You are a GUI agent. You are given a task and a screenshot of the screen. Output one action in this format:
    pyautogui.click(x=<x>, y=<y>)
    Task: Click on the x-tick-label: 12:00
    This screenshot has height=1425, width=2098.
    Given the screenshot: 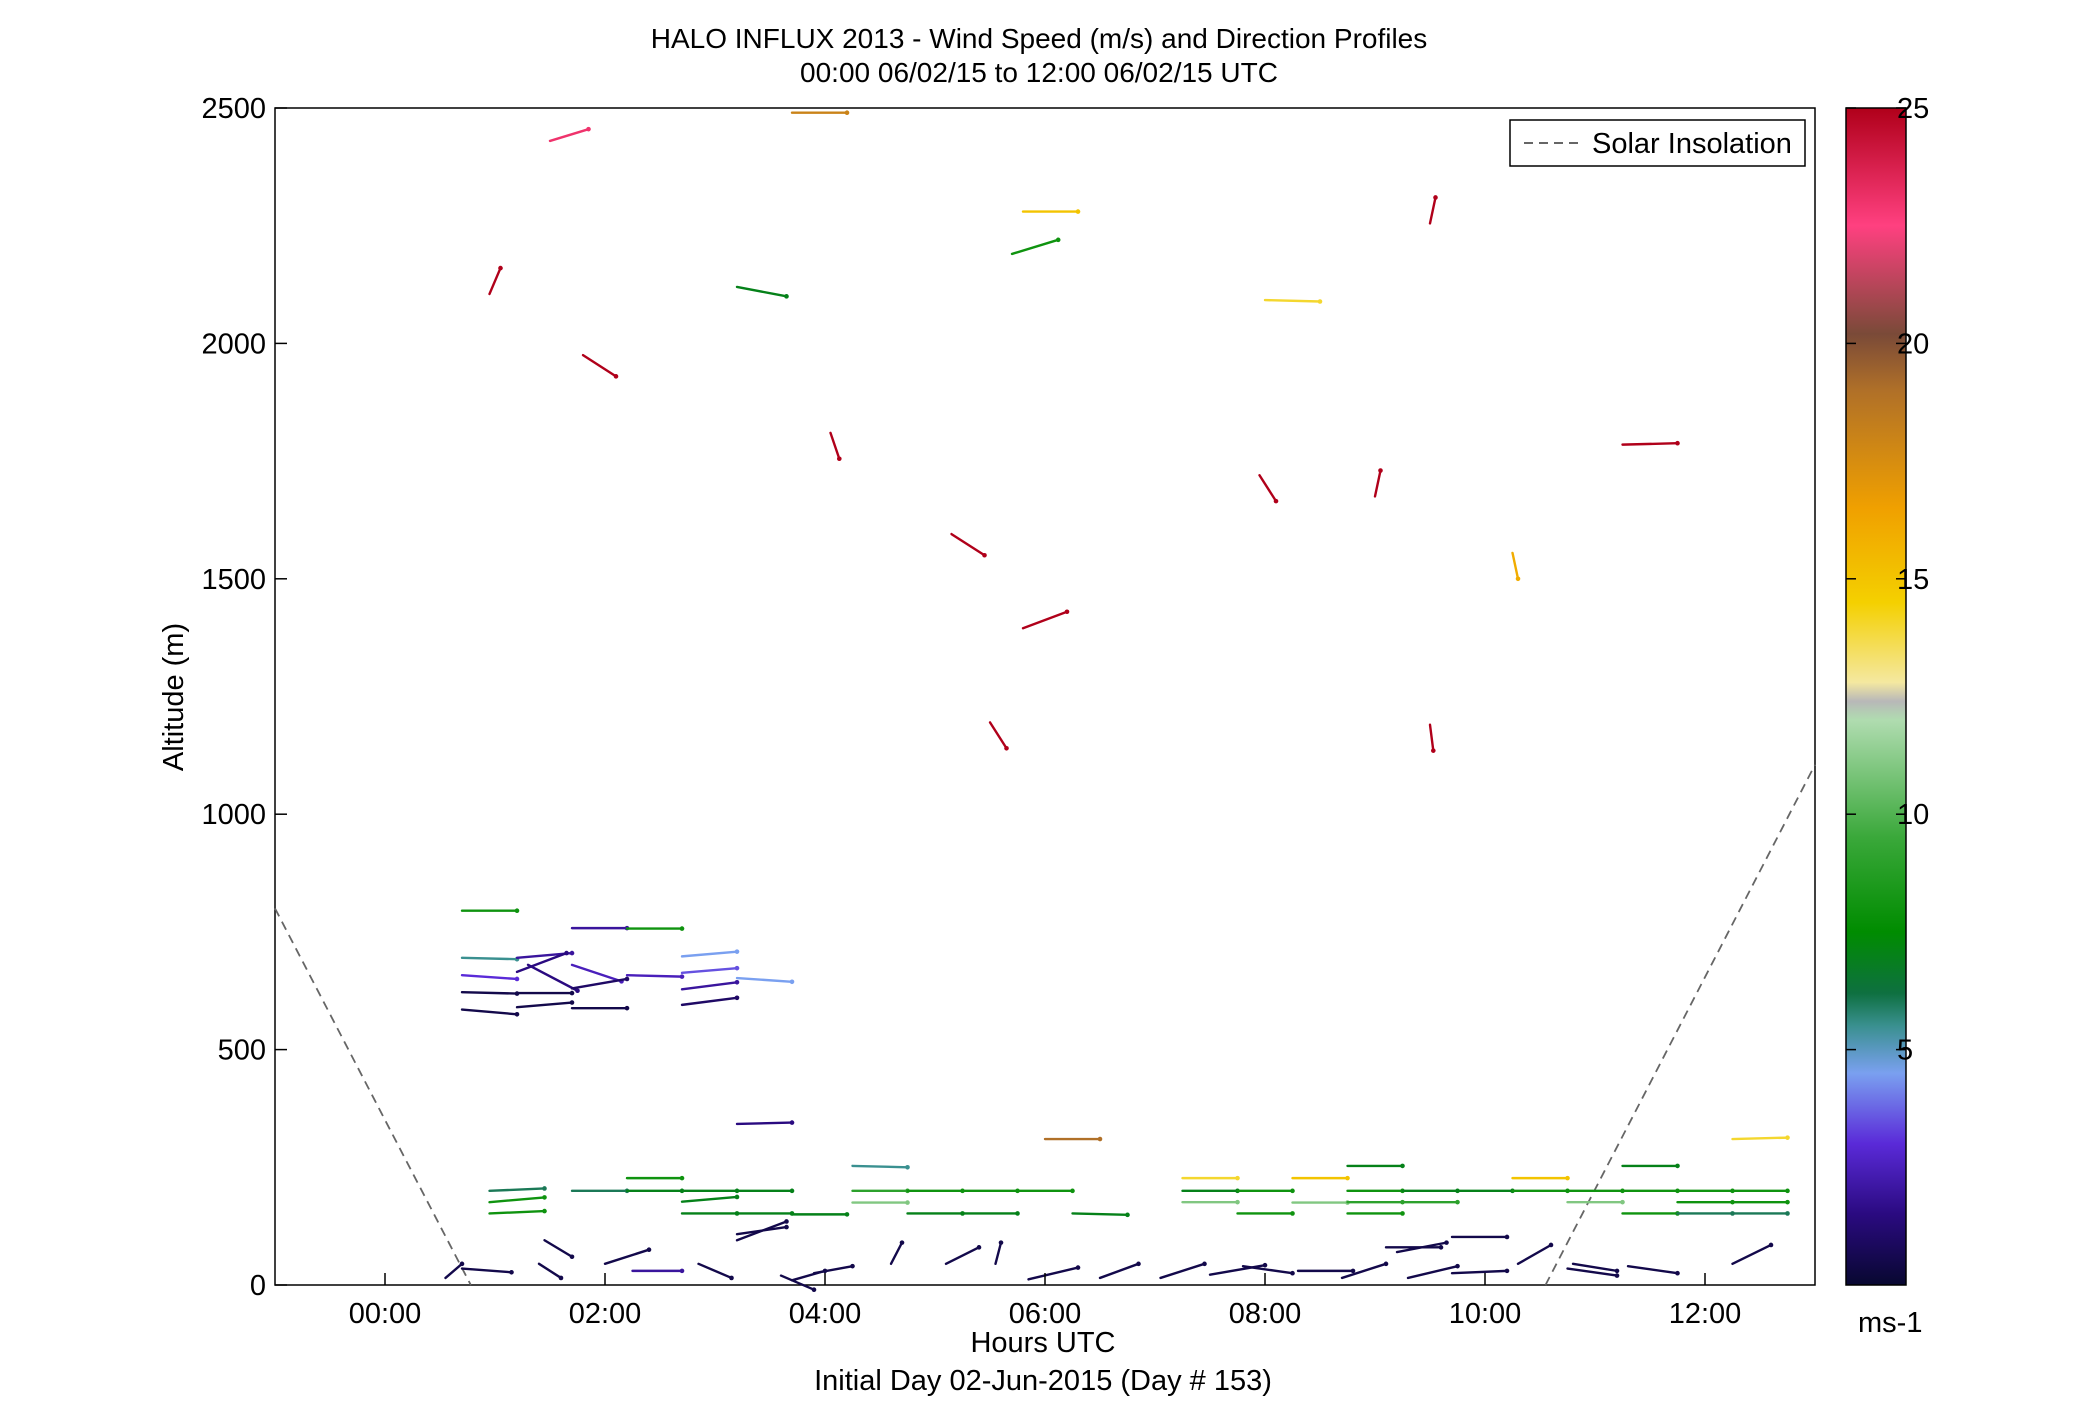 What is the action you would take?
    pyautogui.click(x=1705, y=1314)
    